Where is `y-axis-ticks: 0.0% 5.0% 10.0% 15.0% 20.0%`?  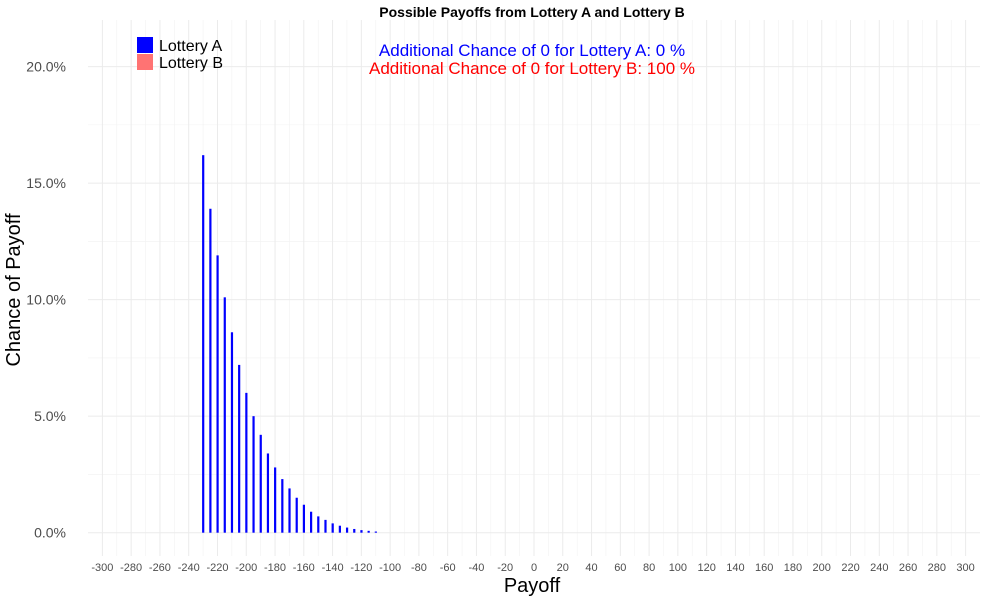
y-axis-ticks: 0.0% 5.0% 10.0% 15.0% 20.0% is located at coordinates (46, 300).